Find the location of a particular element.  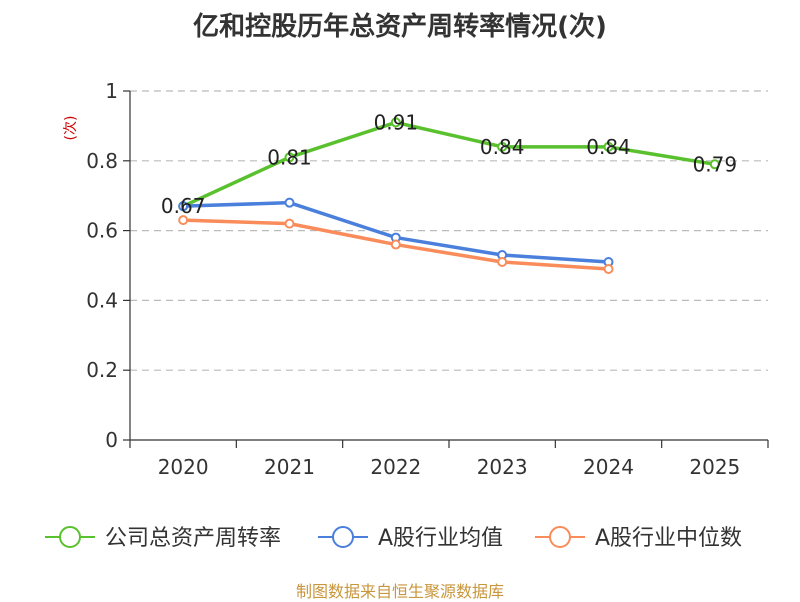

y-tick-label: 0.6 is located at coordinates (102, 231).